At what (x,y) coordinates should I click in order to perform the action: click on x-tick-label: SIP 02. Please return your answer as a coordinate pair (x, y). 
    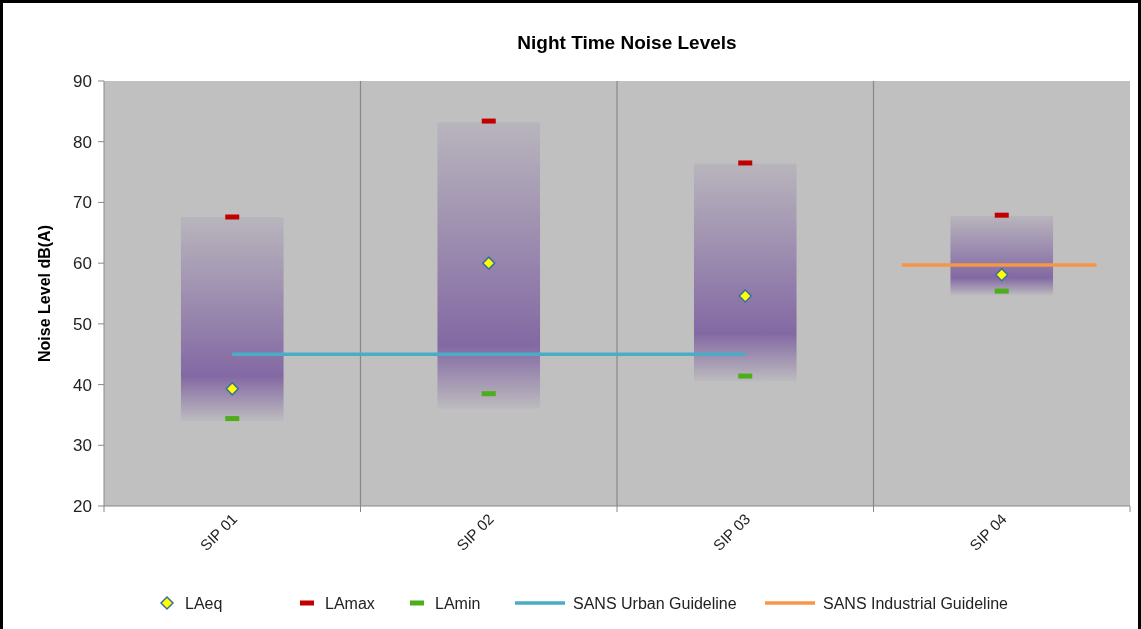
    Looking at the image, I should click on (475, 532).